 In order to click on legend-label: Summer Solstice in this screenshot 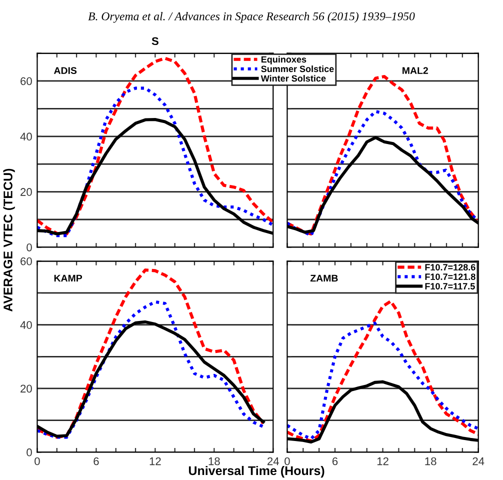, I will do `click(297, 68)`.